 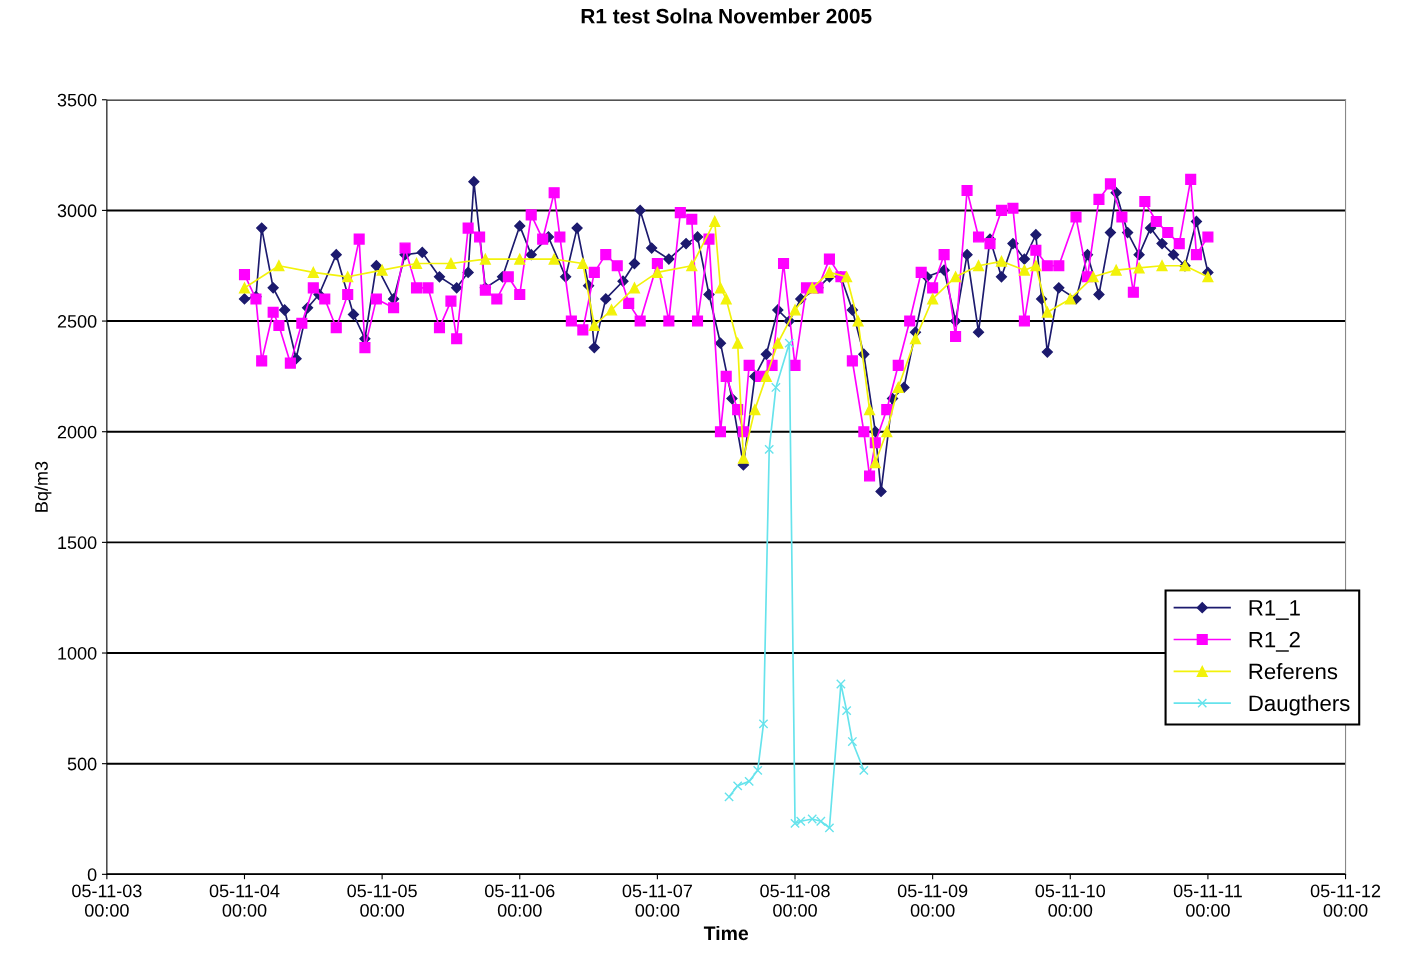 I want to click on y-tick-label: 1500, so click(x=77, y=543).